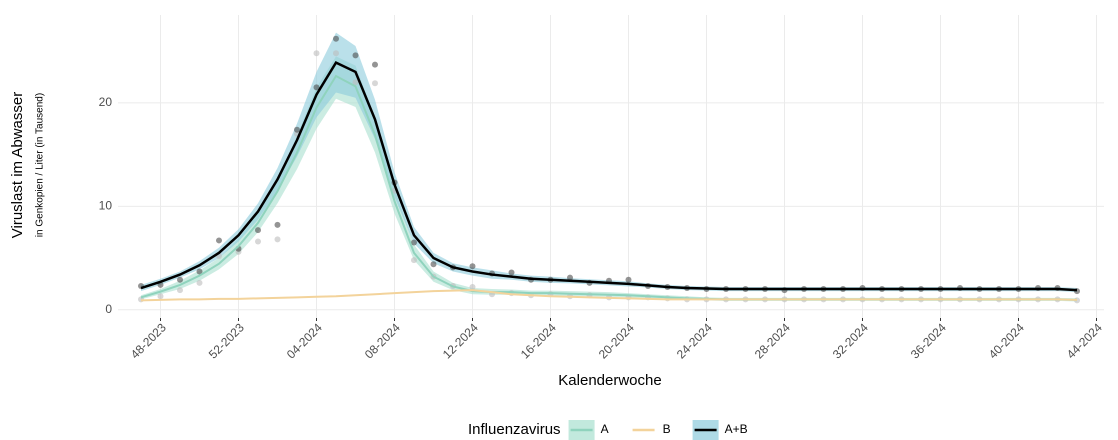 This screenshot has width=1118, height=440. I want to click on x-tick-label: 16-2024, so click(538, 340).